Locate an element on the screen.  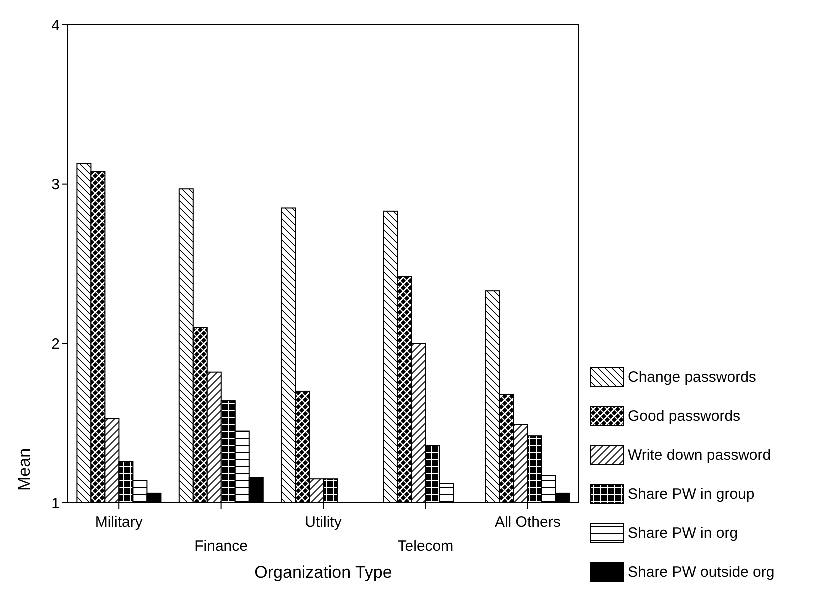
y-tick-label: 3 is located at coordinates (56, 185).